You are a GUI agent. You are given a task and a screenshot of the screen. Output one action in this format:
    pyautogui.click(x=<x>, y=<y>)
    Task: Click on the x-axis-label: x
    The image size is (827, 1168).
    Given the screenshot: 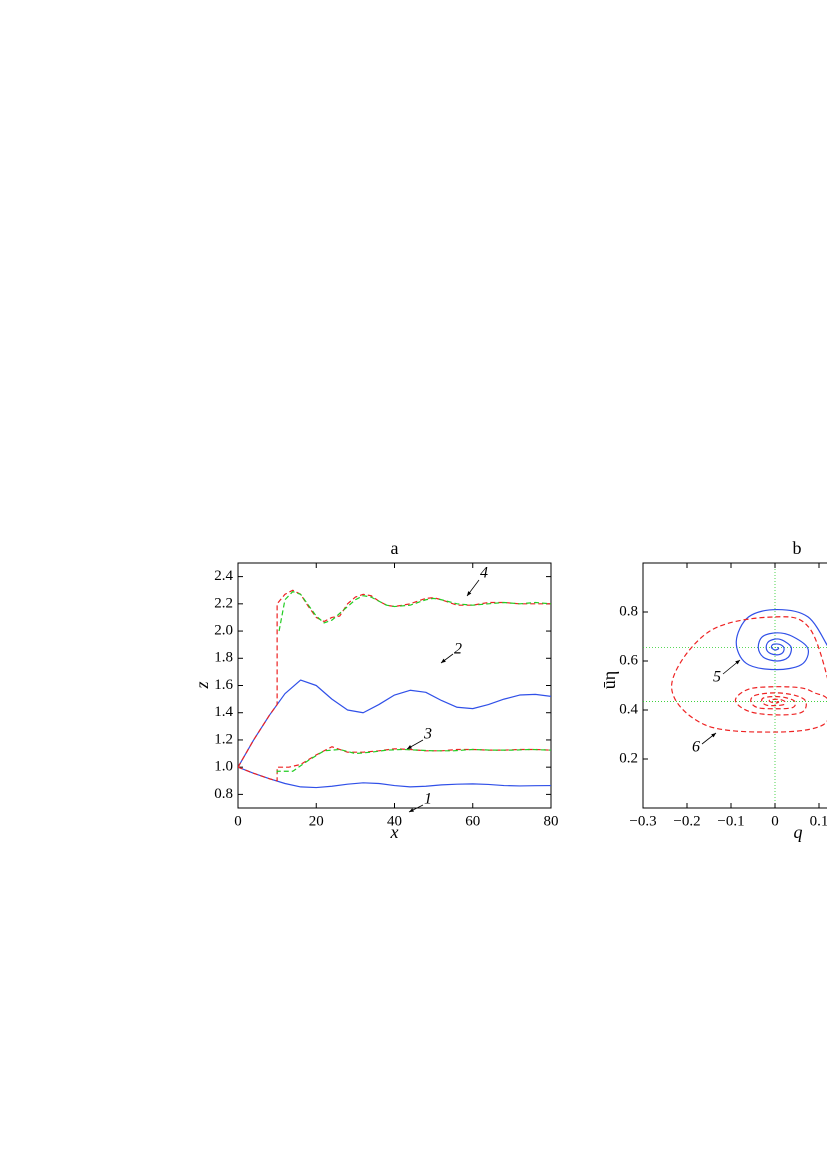 What is the action you would take?
    pyautogui.click(x=394, y=832)
    